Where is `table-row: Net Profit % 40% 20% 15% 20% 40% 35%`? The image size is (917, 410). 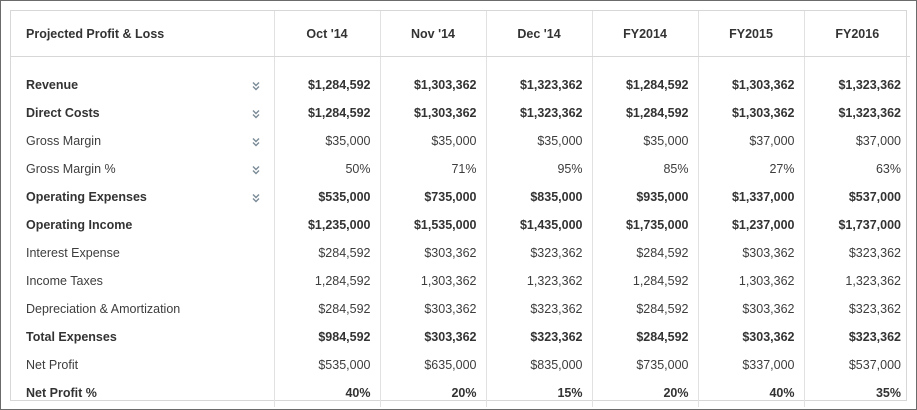 table-row: Net Profit % 40% 20% 15% 20% 40% 35% is located at coordinates (460, 393).